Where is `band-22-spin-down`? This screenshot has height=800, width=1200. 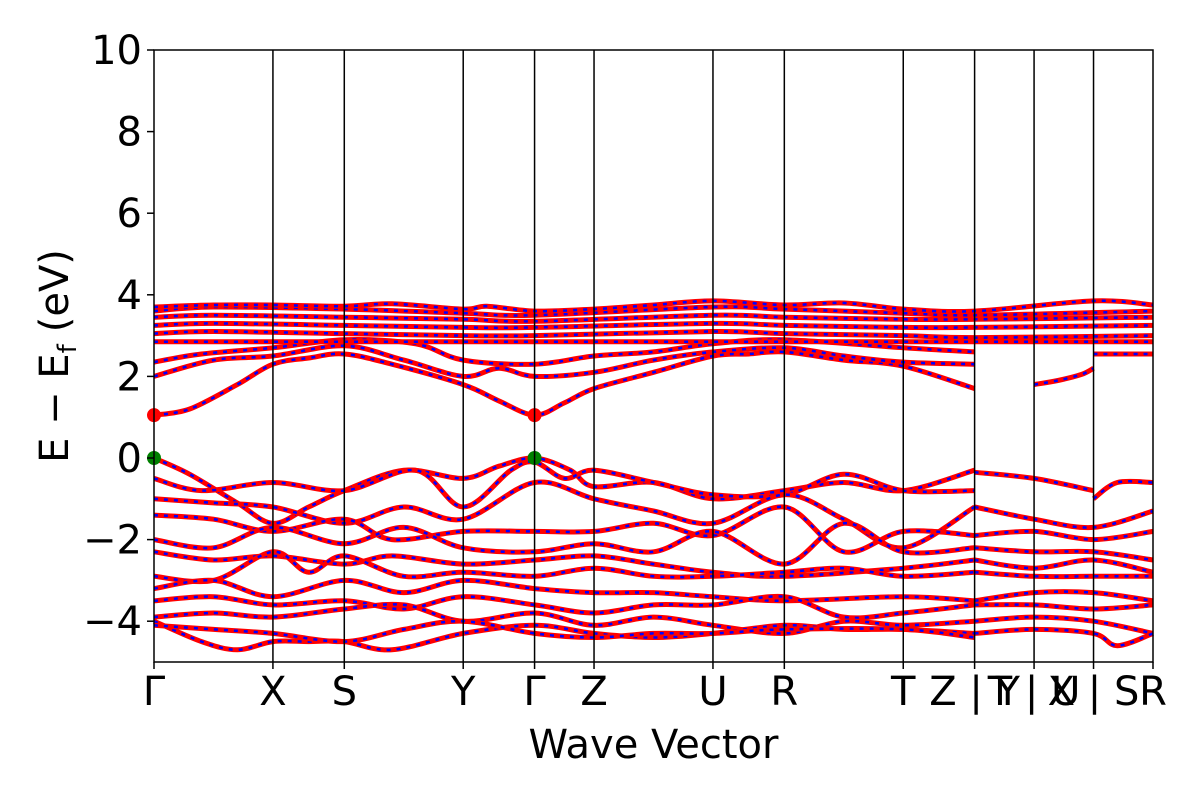
band-22-spin-down is located at coordinates (1064, 566).